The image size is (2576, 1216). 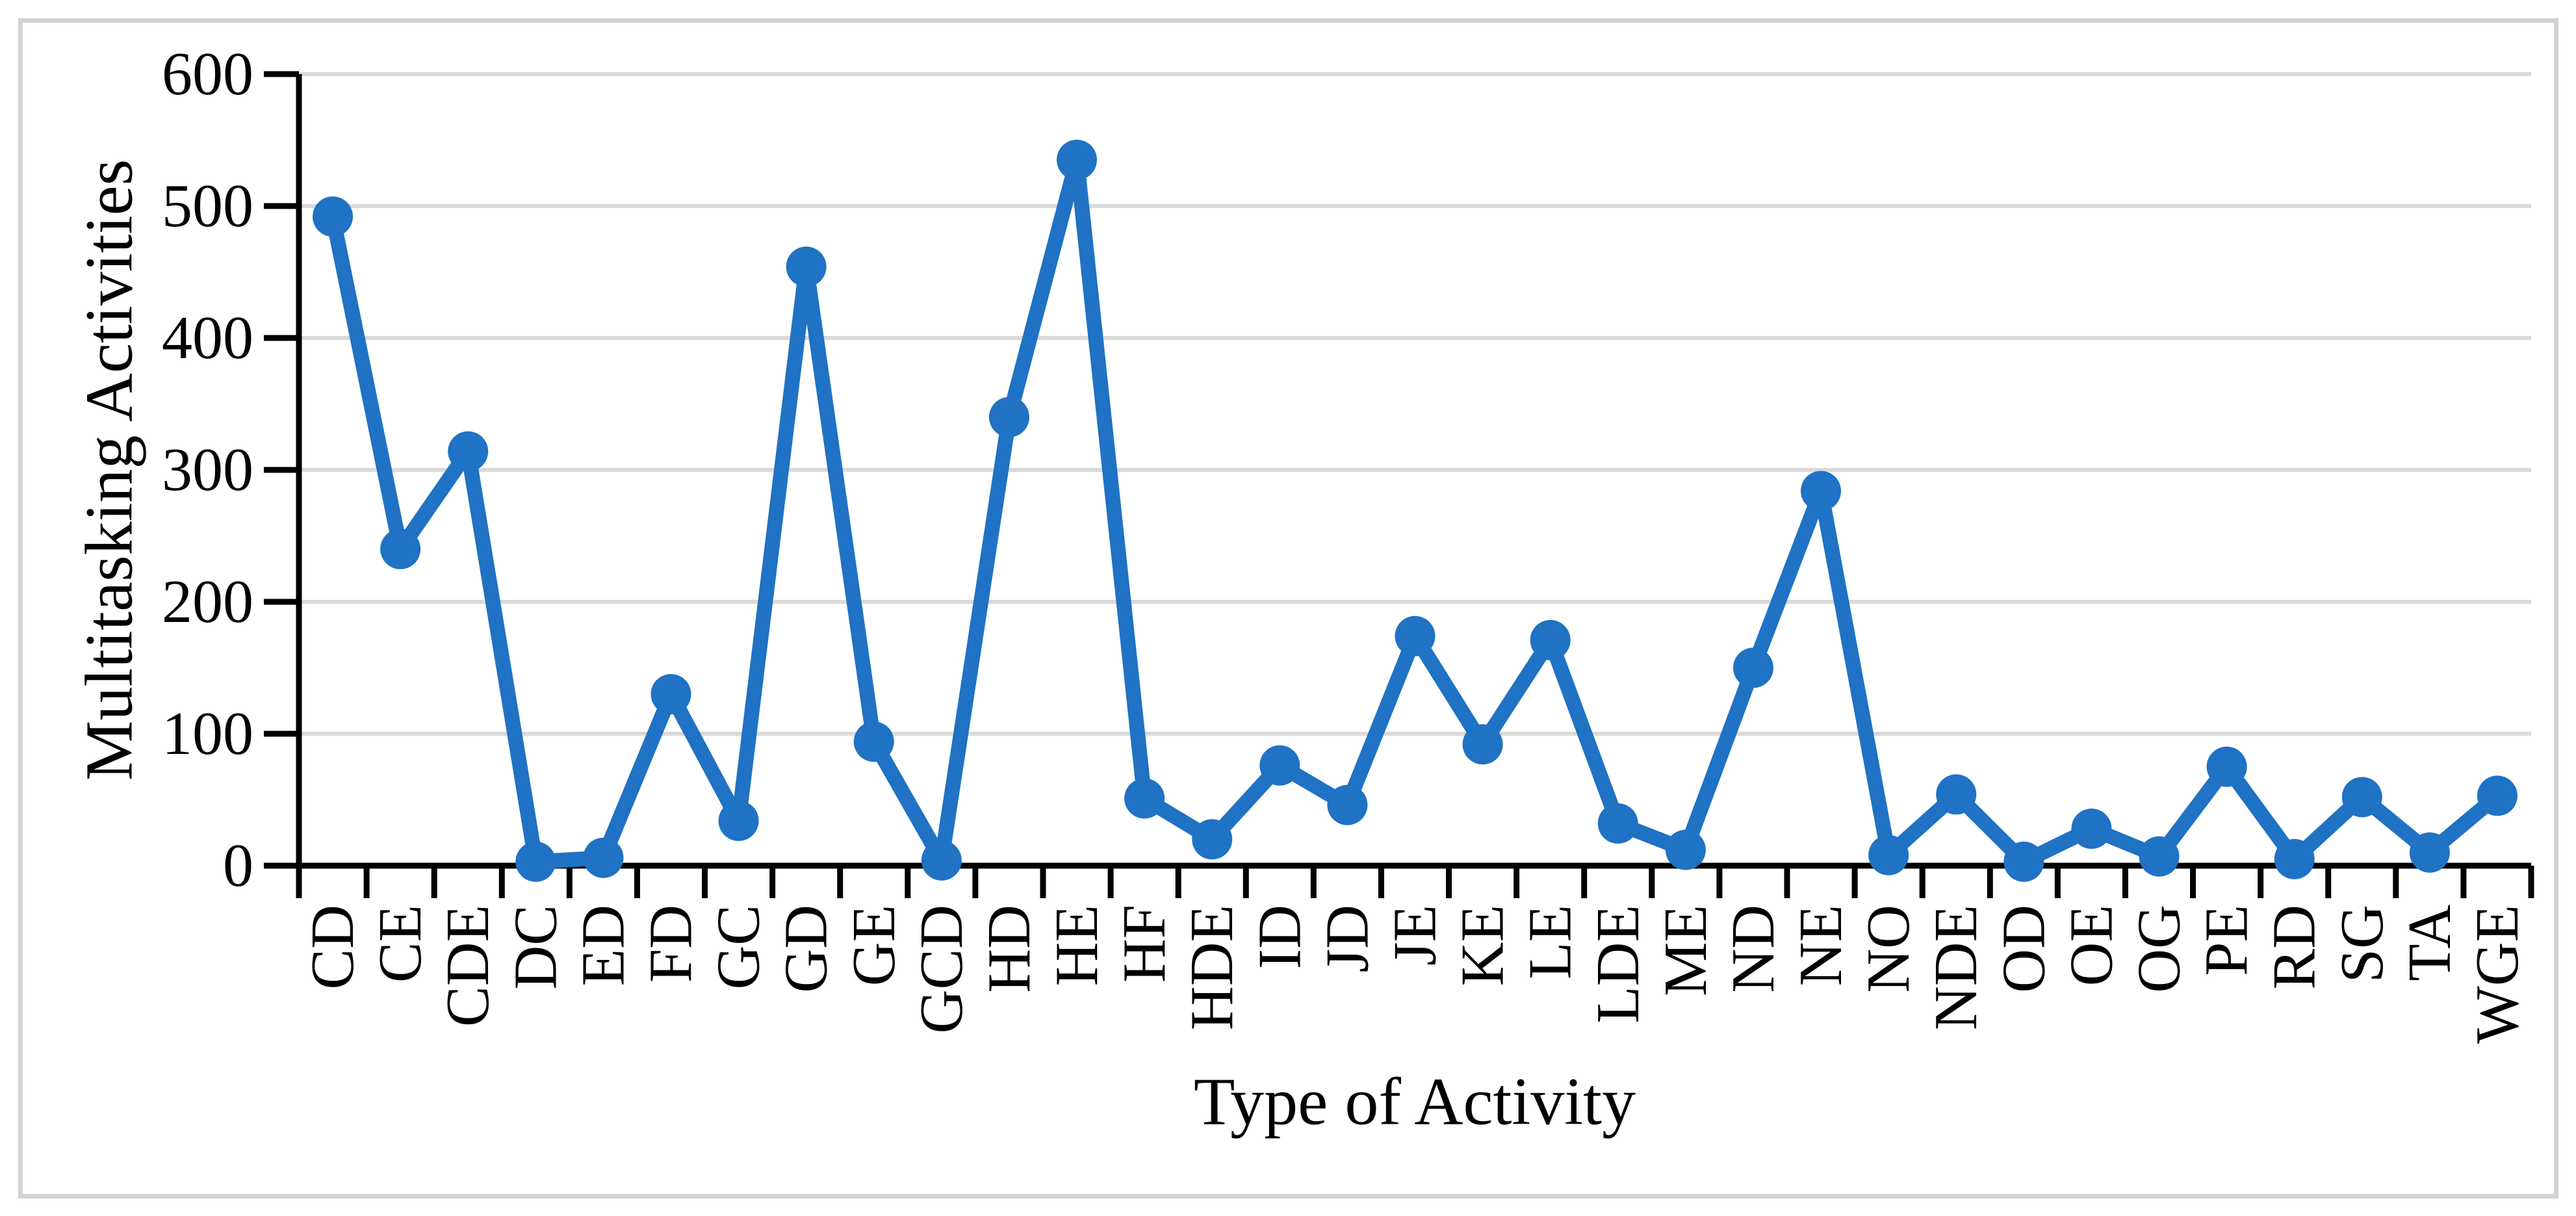 What do you see at coordinates (874, 945) in the screenshot?
I see `x-tick-label: GE` at bounding box center [874, 945].